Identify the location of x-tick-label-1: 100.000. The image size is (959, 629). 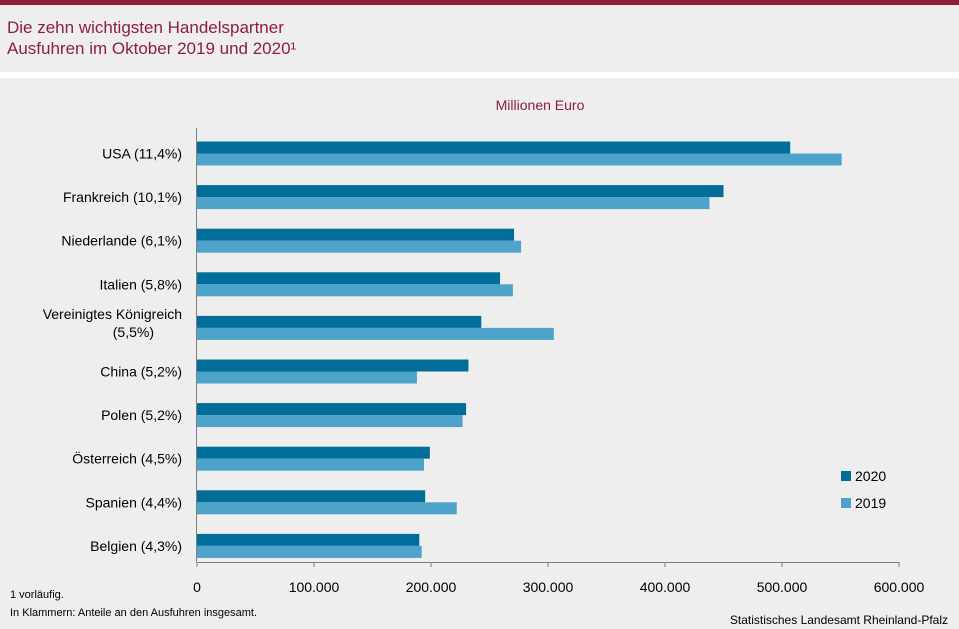
(314, 587).